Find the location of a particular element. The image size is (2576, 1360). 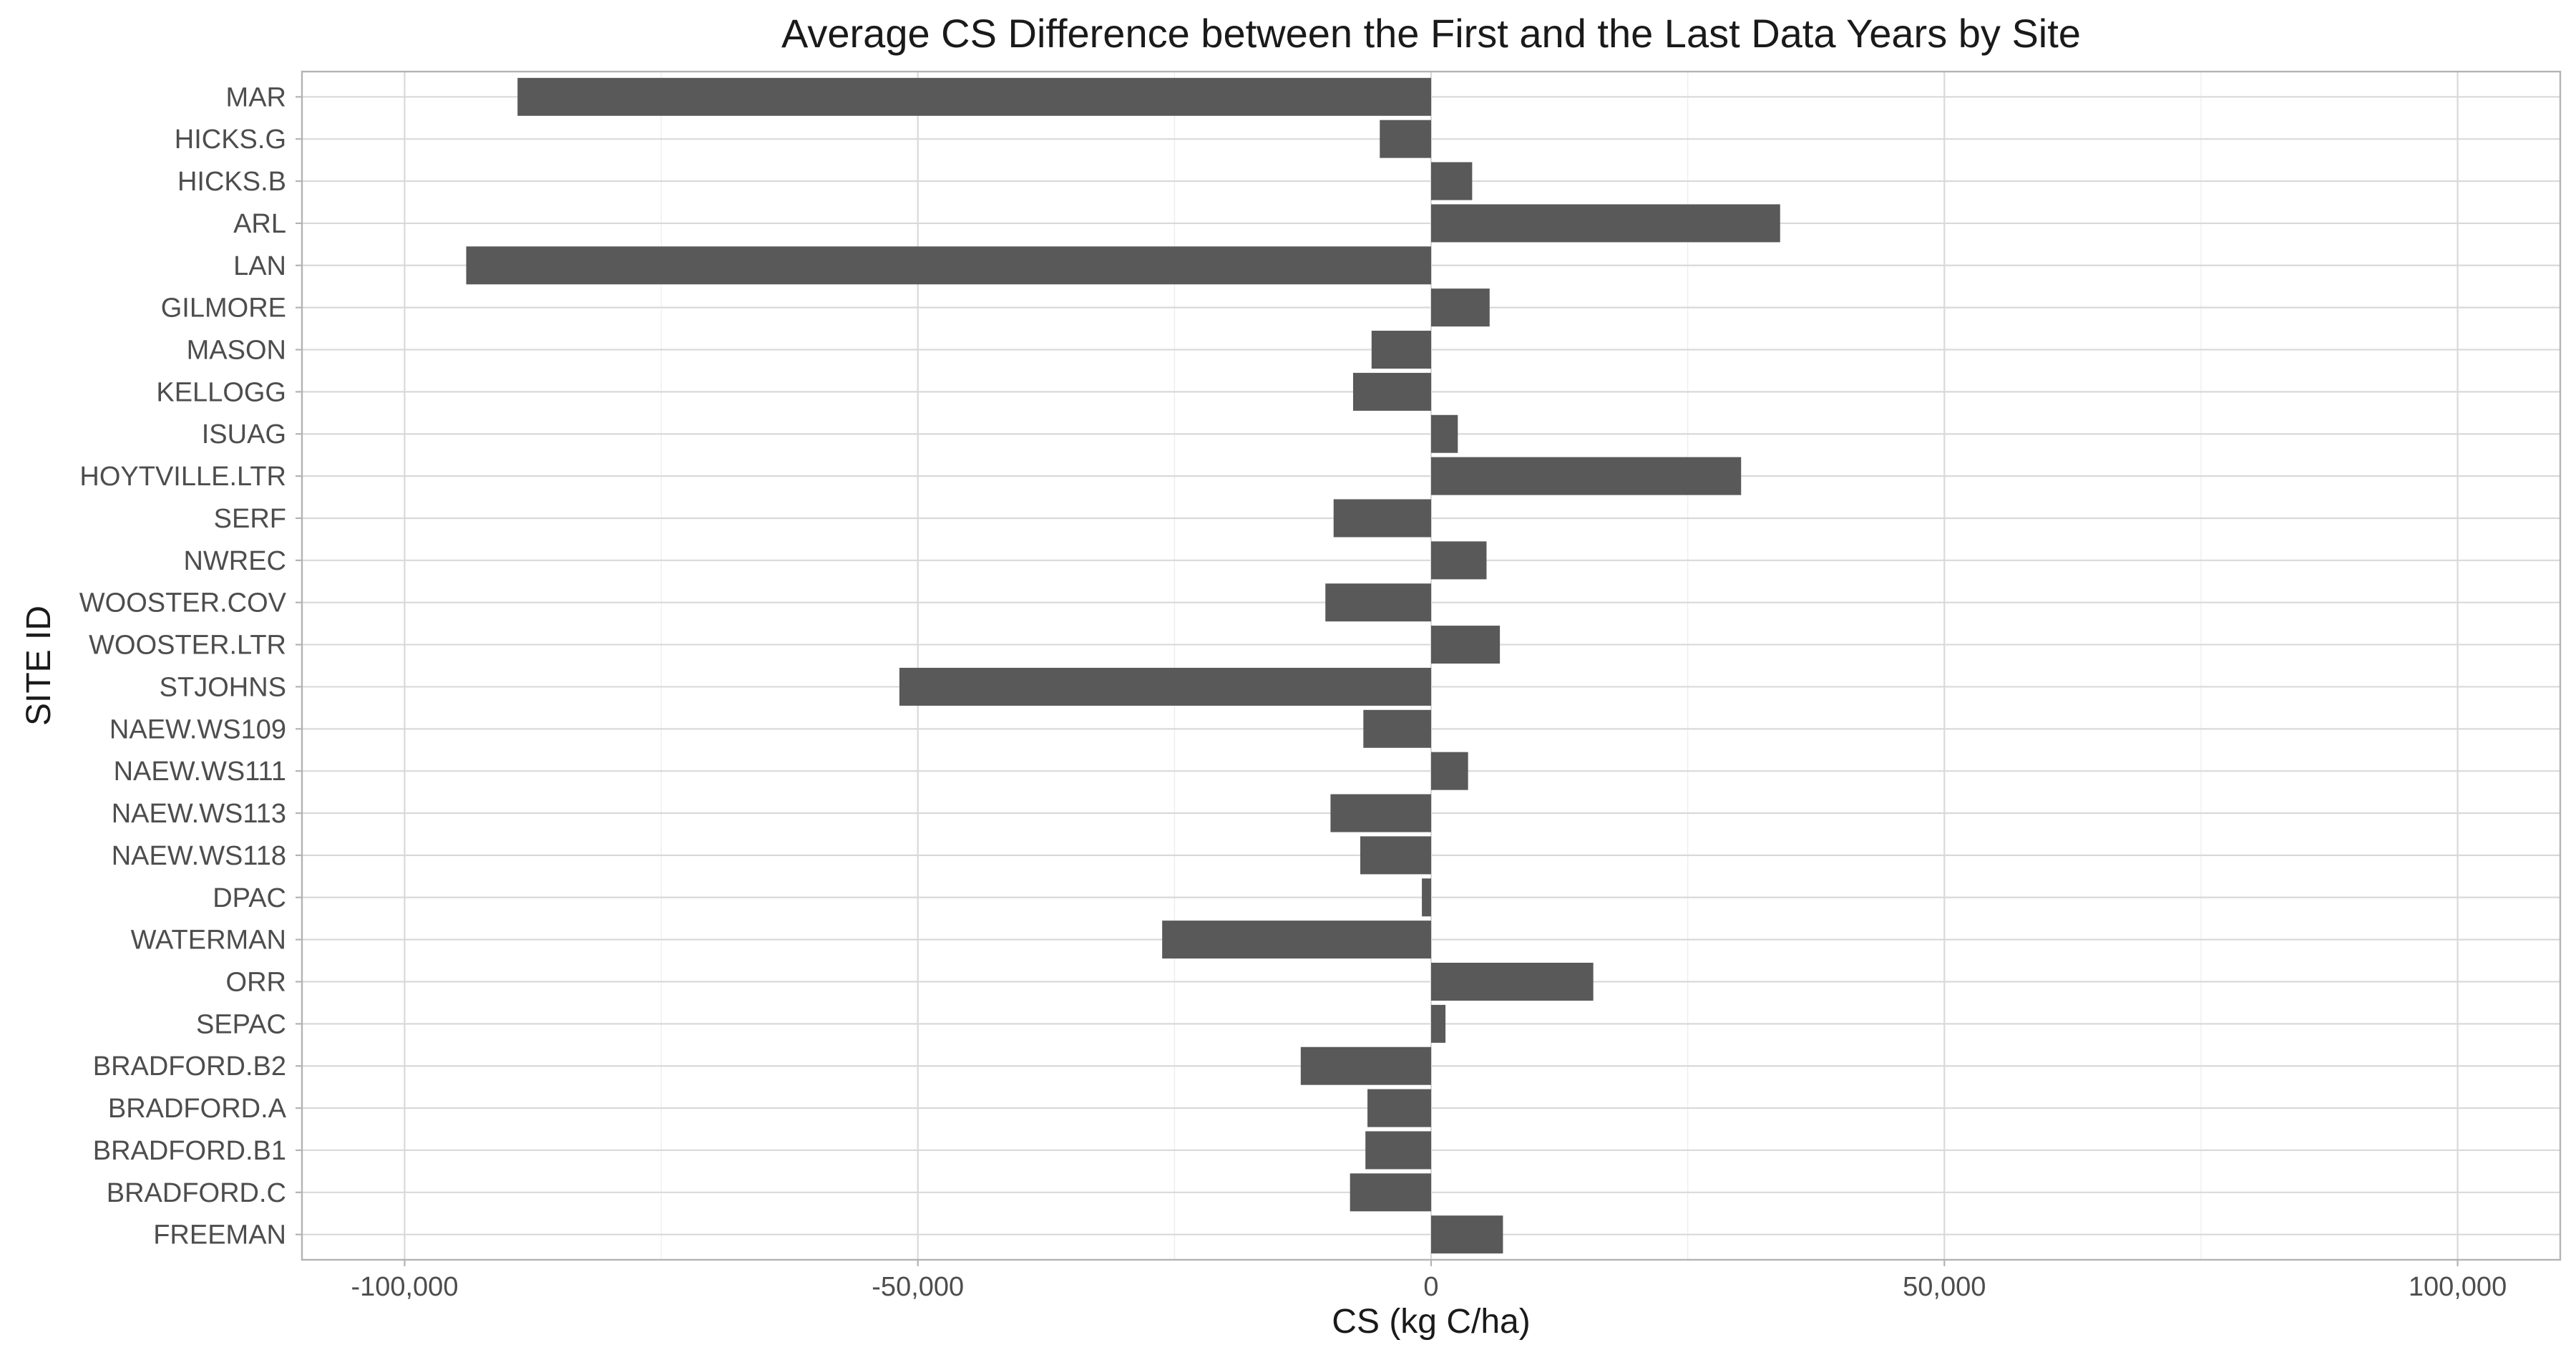

bar-hicks-b is located at coordinates (1452, 181).